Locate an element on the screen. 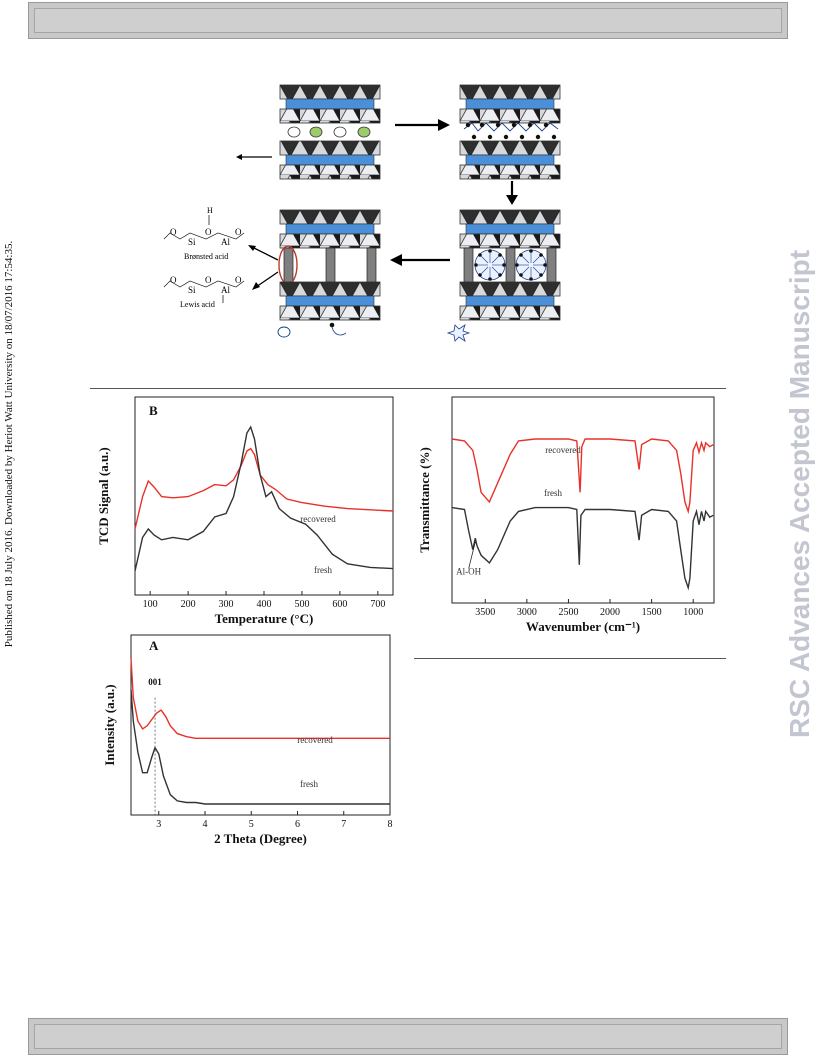  page-header-bar is located at coordinates (408, 20).